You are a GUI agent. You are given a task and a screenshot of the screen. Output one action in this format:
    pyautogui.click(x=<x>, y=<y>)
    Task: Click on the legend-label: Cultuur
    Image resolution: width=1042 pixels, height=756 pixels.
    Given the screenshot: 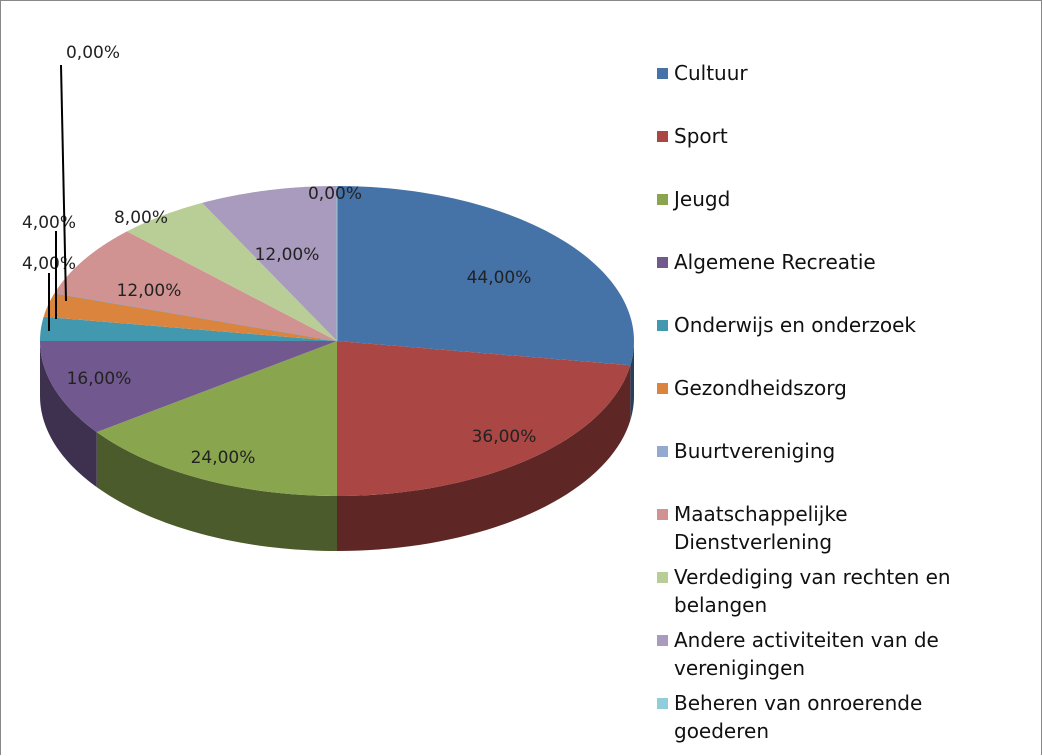 What is the action you would take?
    pyautogui.click(x=711, y=73)
    